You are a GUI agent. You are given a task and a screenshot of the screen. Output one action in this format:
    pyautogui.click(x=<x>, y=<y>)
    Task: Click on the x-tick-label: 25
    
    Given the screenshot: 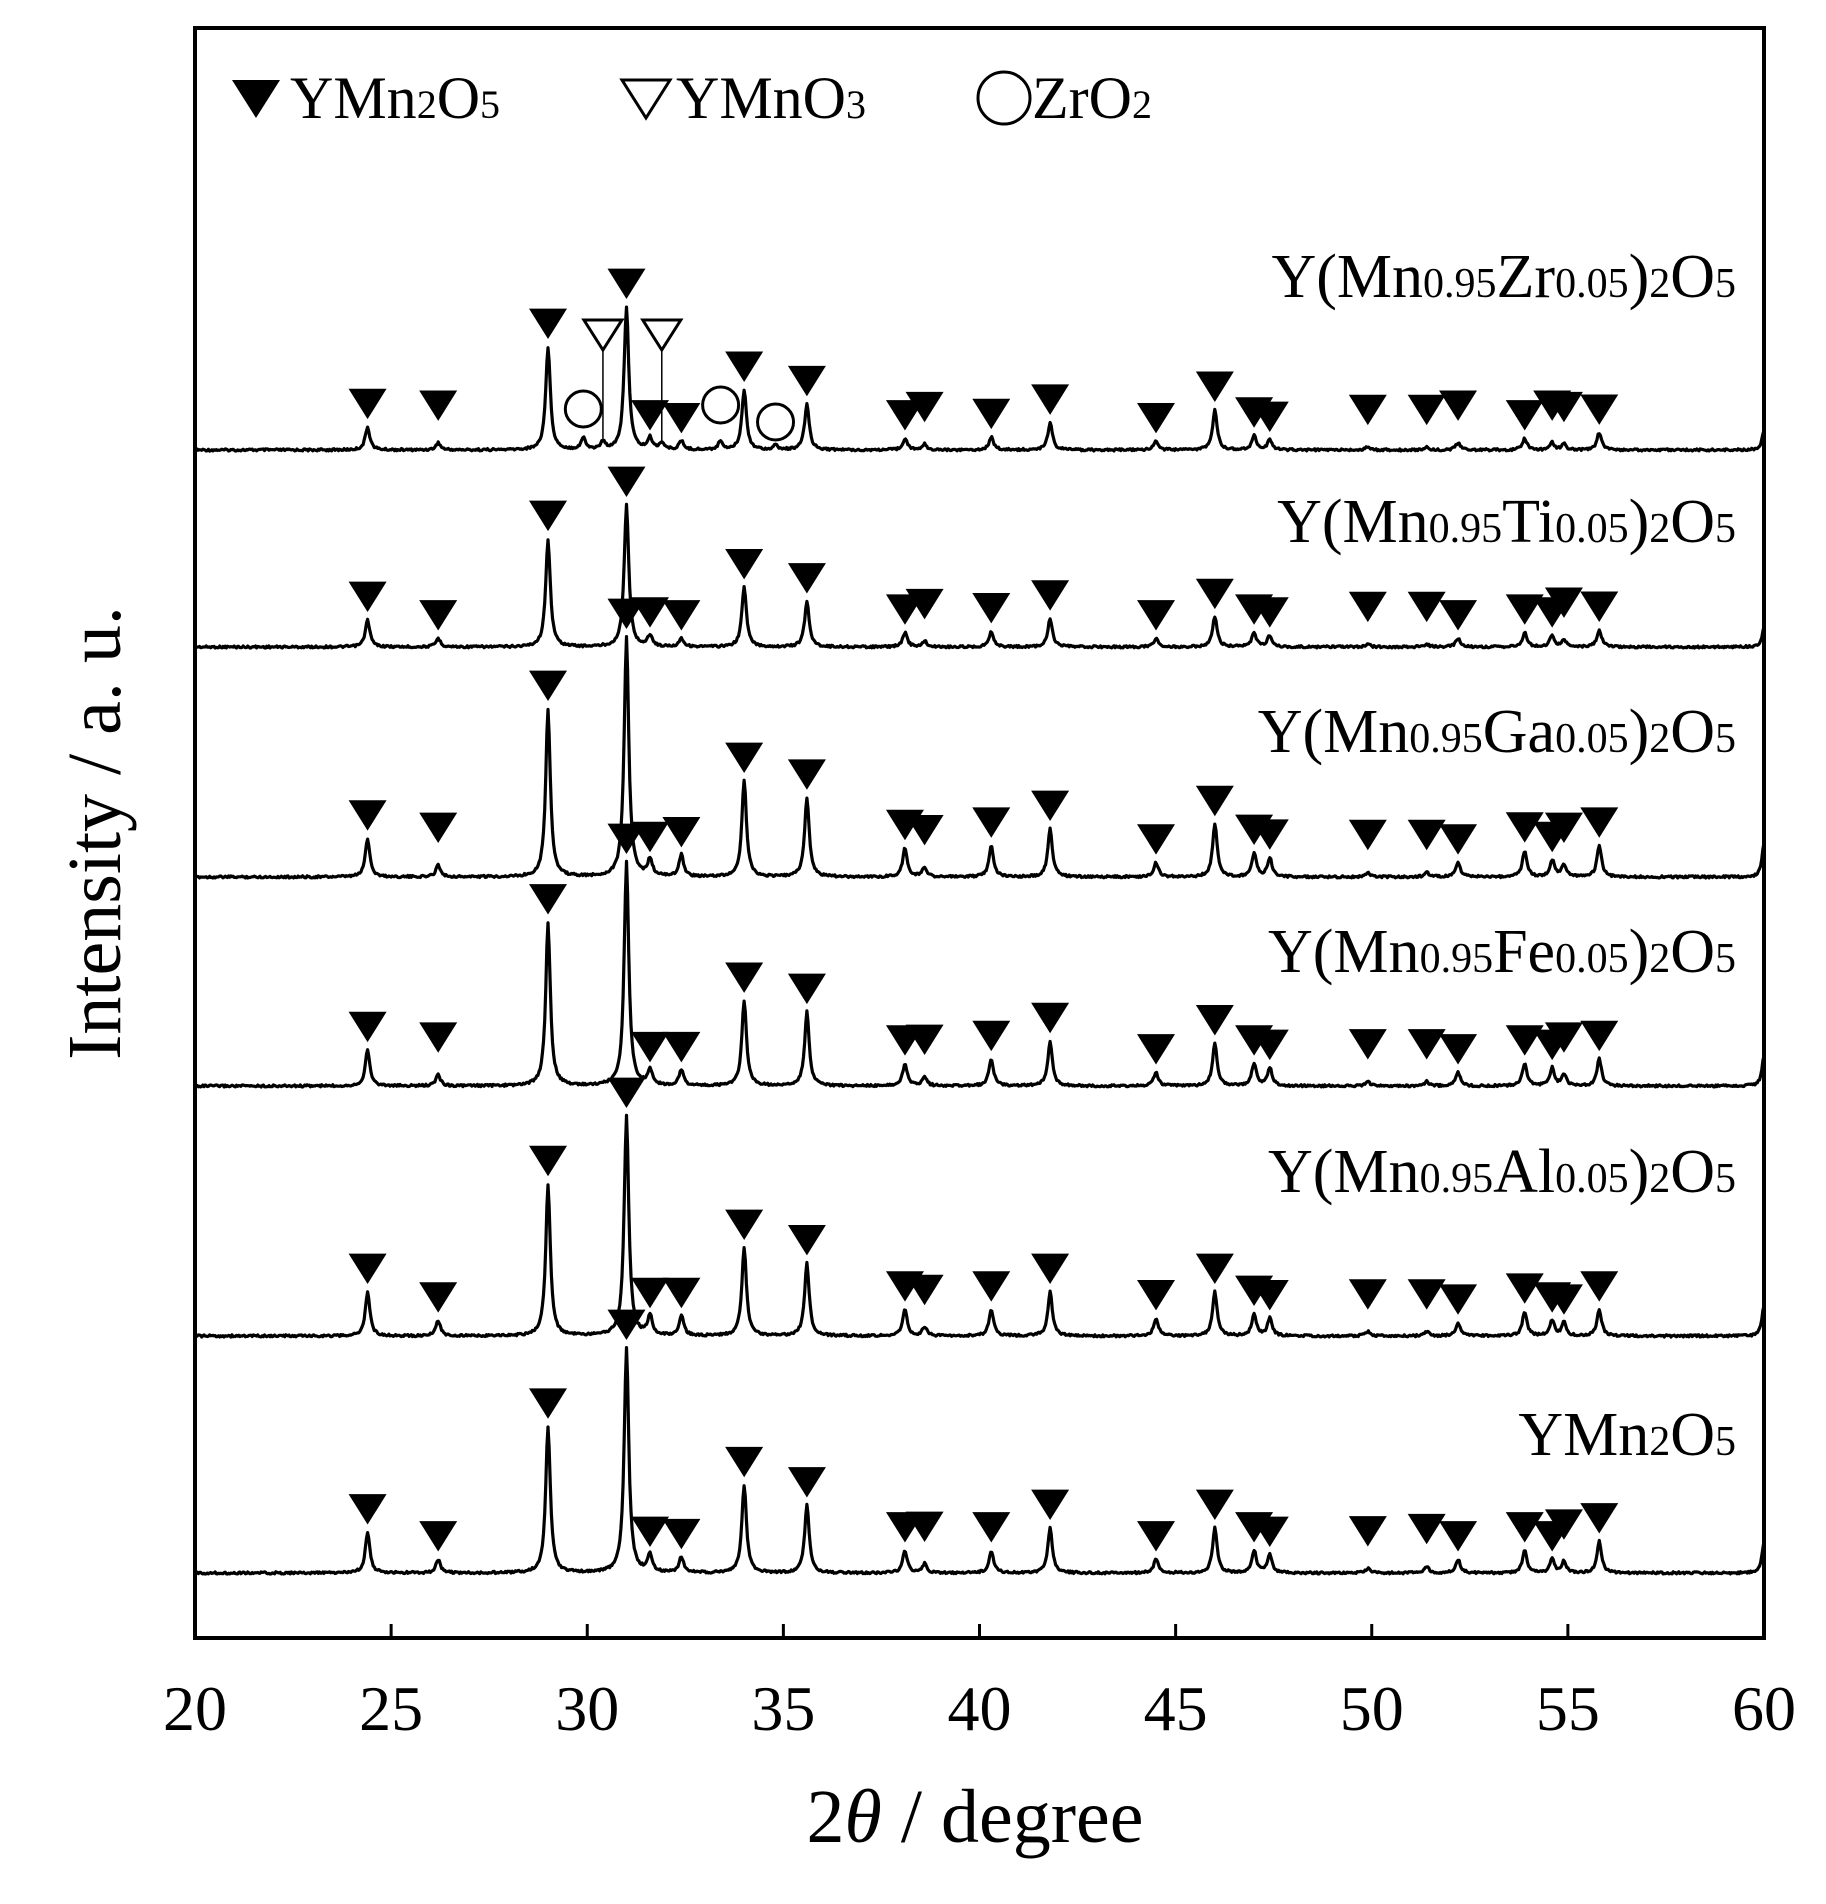 What is the action you would take?
    pyautogui.click(x=391, y=1708)
    